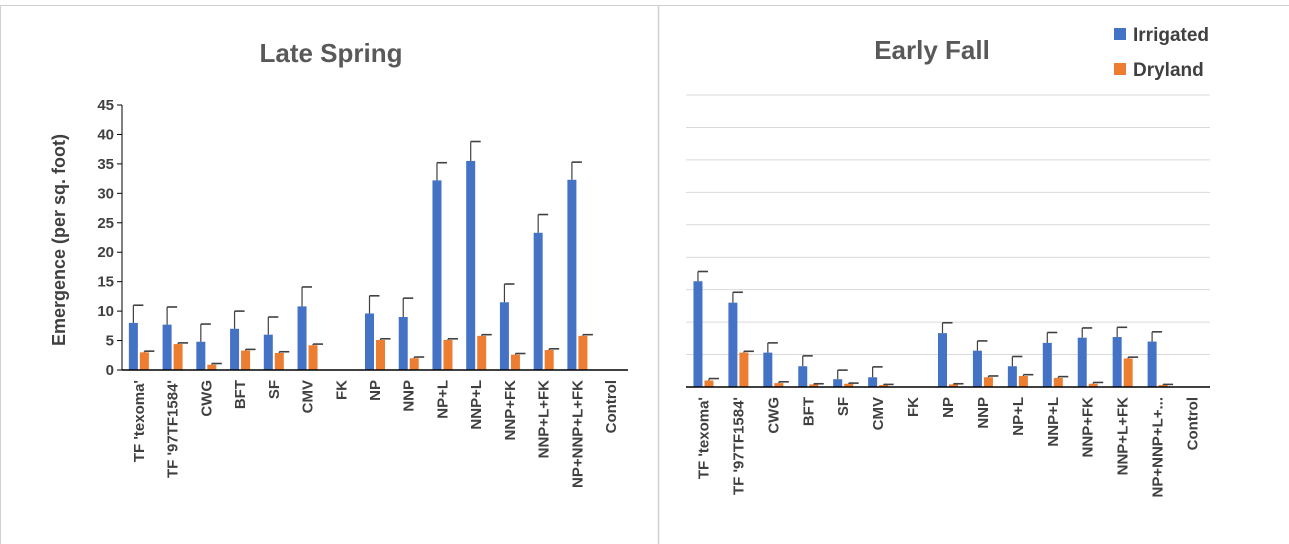  Describe the element at coordinates (105, 105) in the screenshot. I see `y-tick-label: 45` at that location.